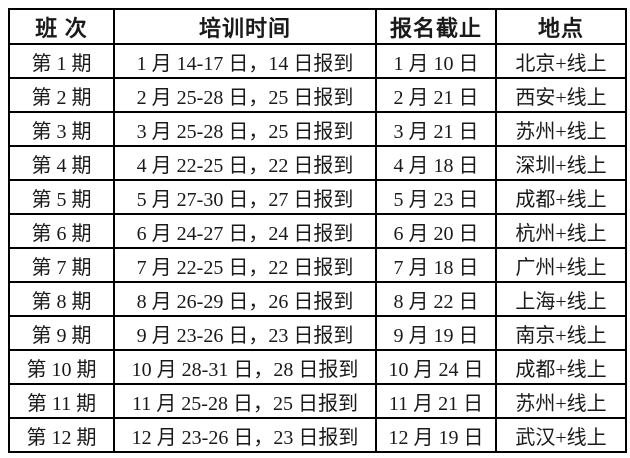 This screenshot has height=458, width=630. Describe the element at coordinates (245, 367) in the screenshot. I see `time-cell: 10 月 28-31 日，28 日报到` at that location.